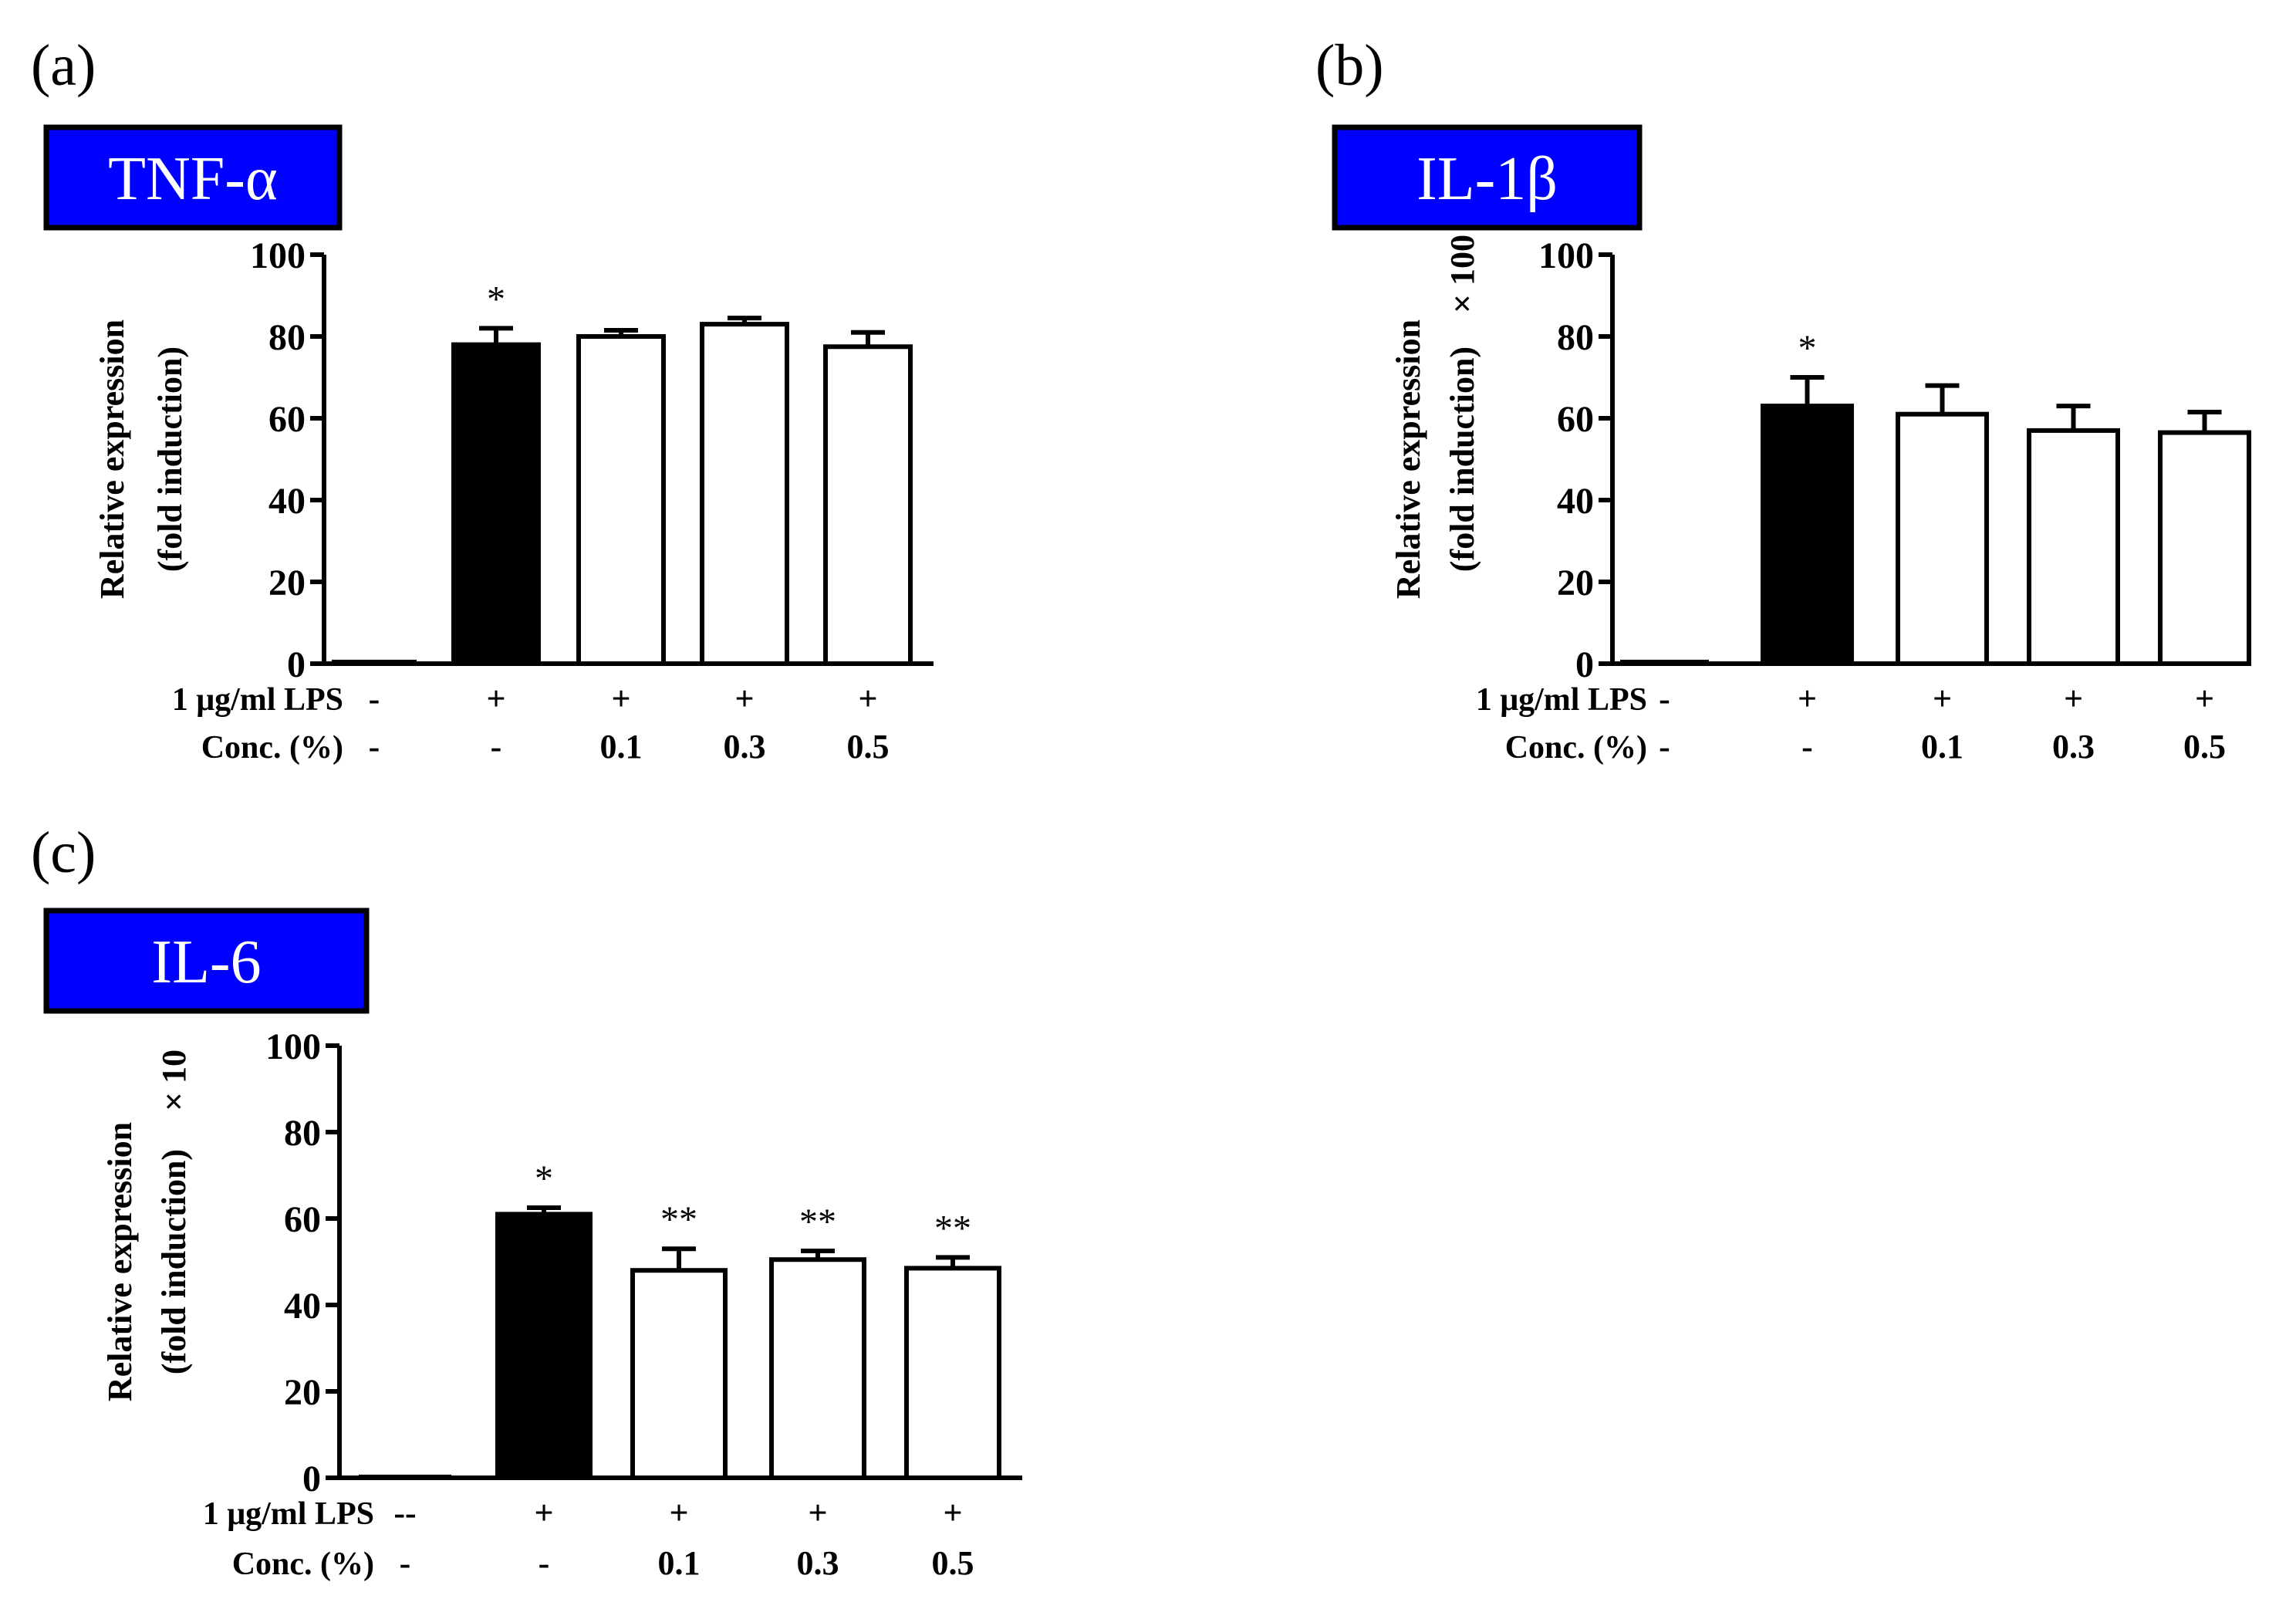  I want to click on chart-title: TNF-α, so click(193, 179).